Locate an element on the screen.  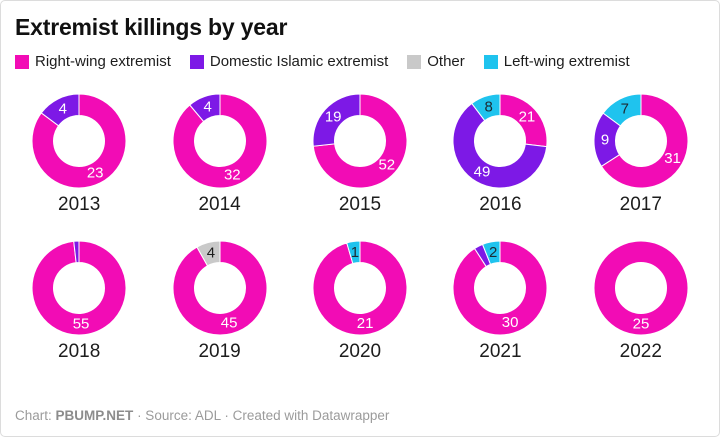
slice-value-label: 45 is located at coordinates (228, 323).